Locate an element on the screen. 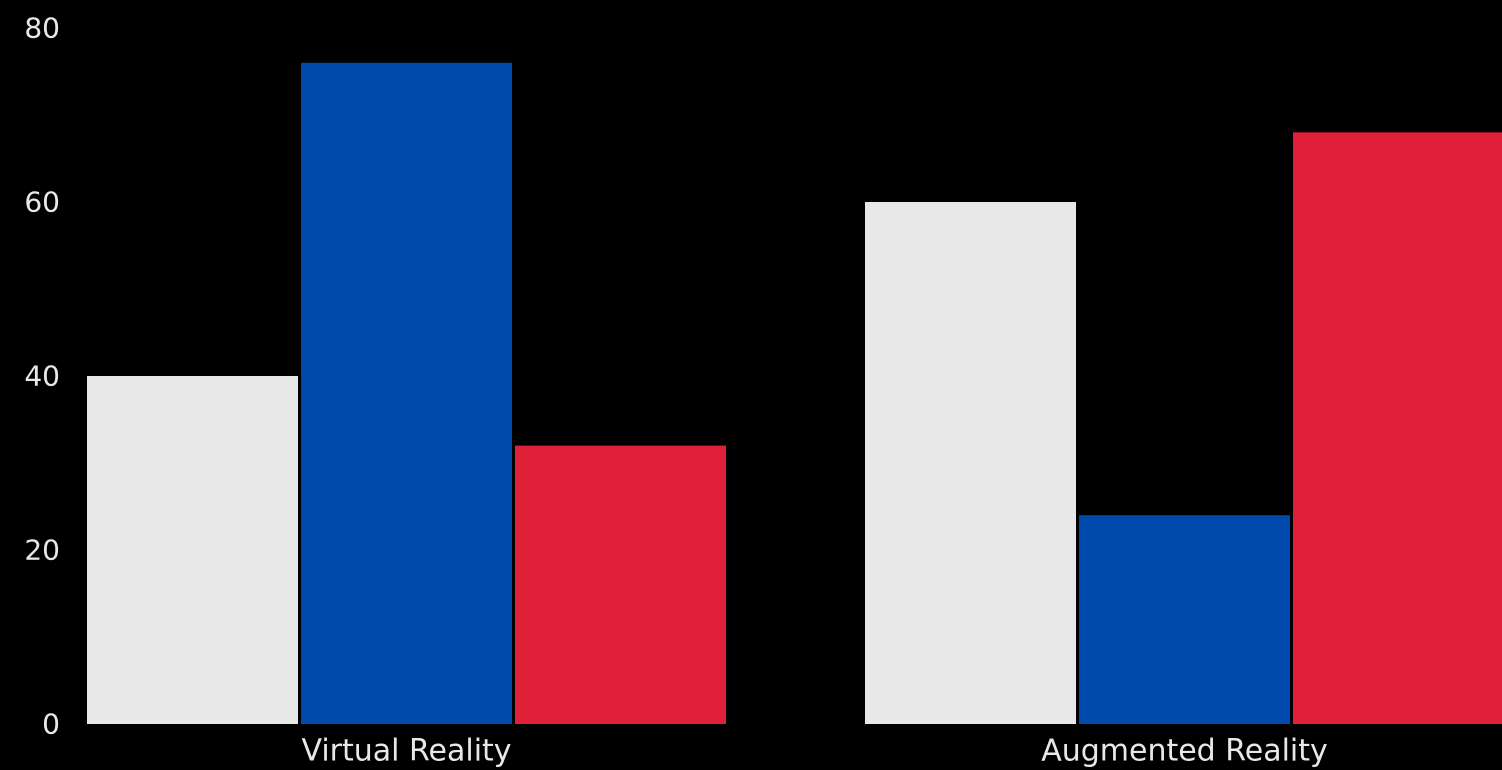  y-tick-label: 60 is located at coordinates (42, 202).